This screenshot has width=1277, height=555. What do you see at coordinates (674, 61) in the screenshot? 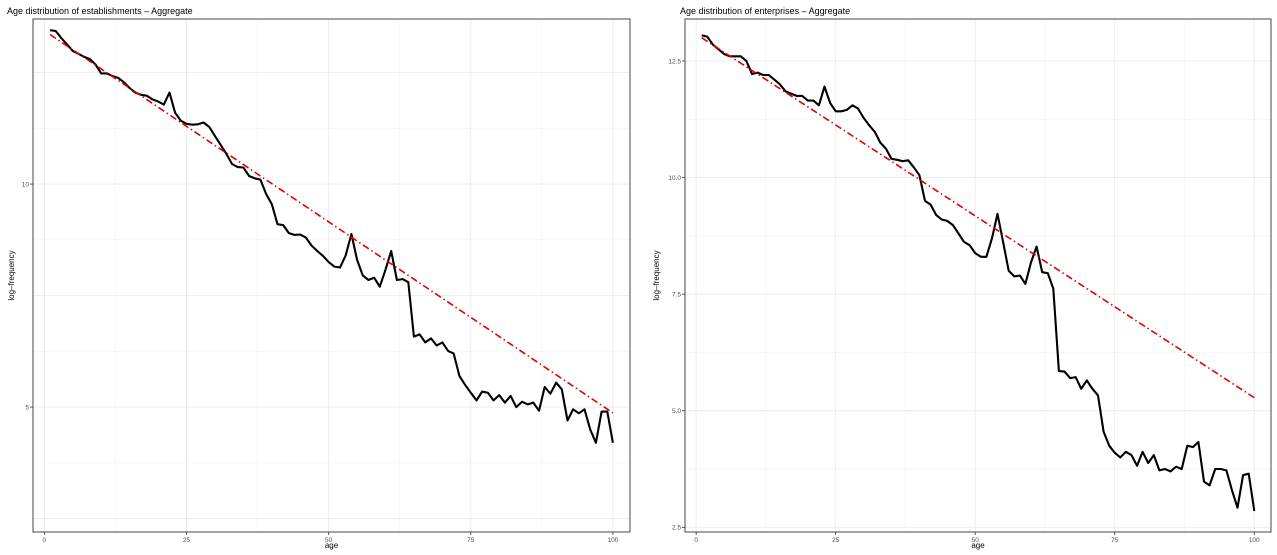
I see `y-tick-label: 12.5` at bounding box center [674, 61].